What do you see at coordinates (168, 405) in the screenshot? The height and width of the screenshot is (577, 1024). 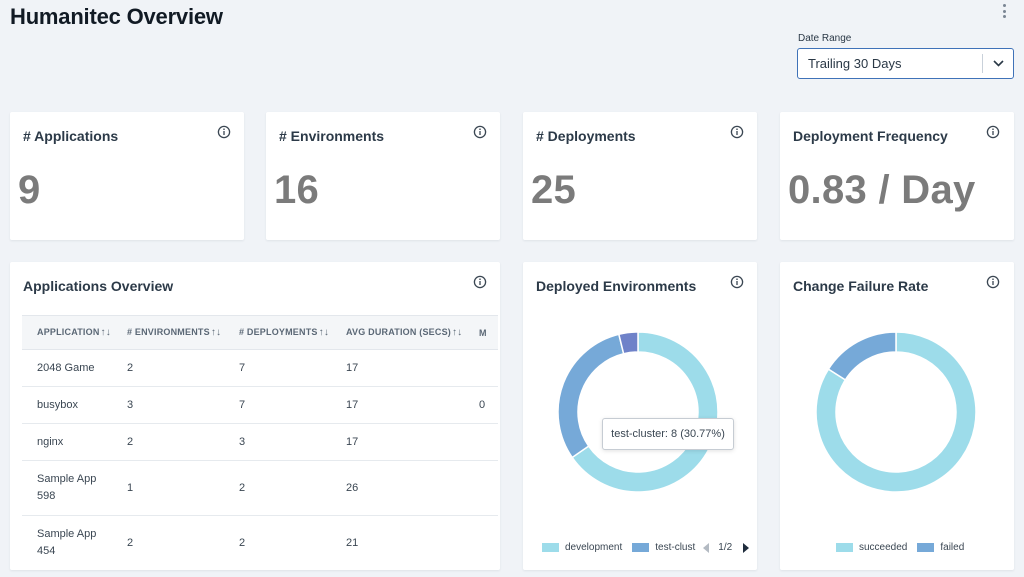 I see `cell-environments: 3` at bounding box center [168, 405].